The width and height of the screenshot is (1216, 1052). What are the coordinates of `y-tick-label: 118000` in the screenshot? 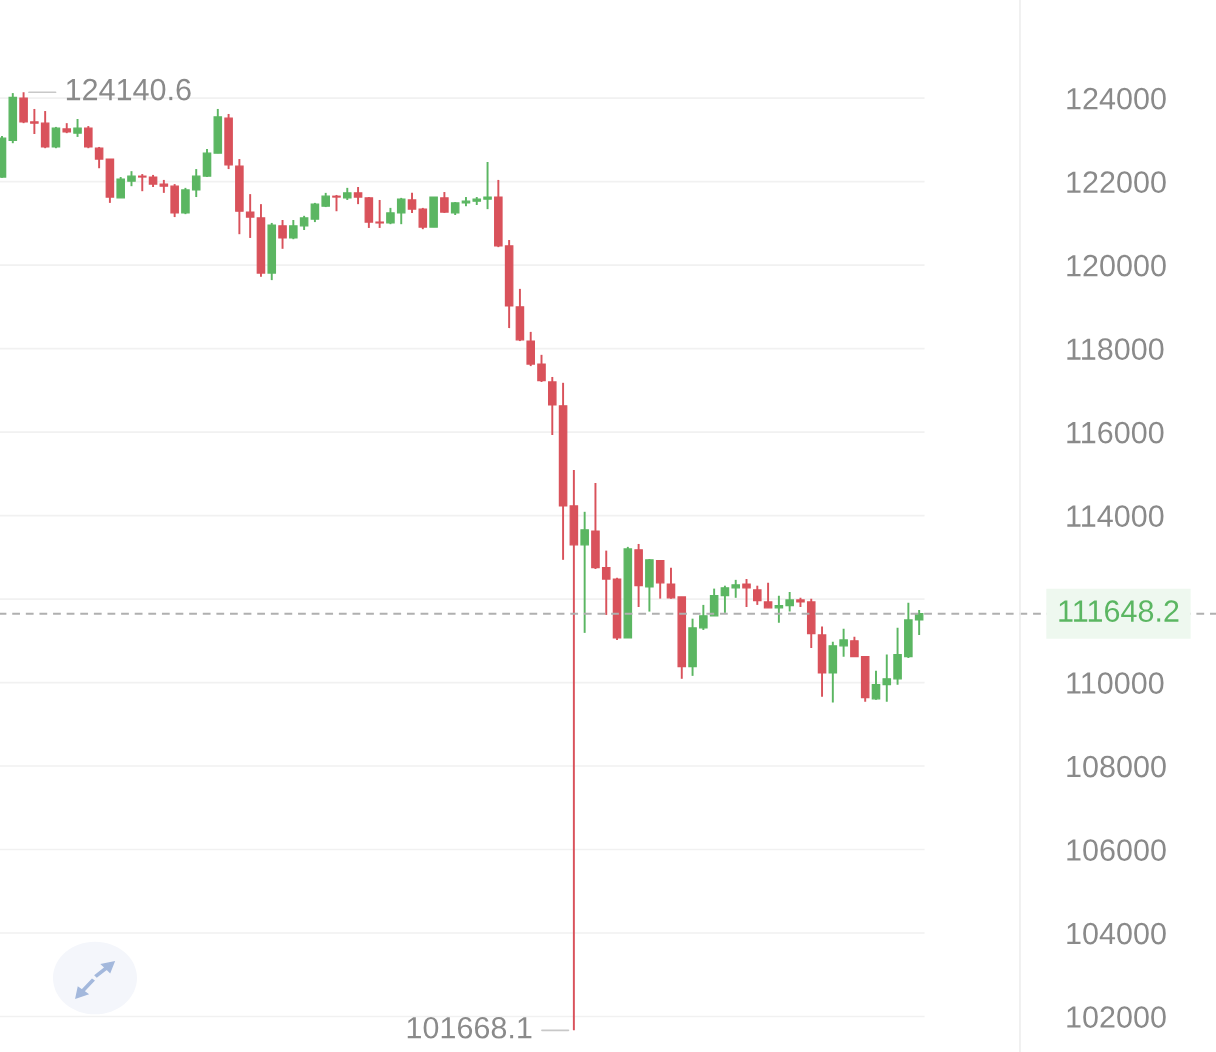 It's located at (1115, 349).